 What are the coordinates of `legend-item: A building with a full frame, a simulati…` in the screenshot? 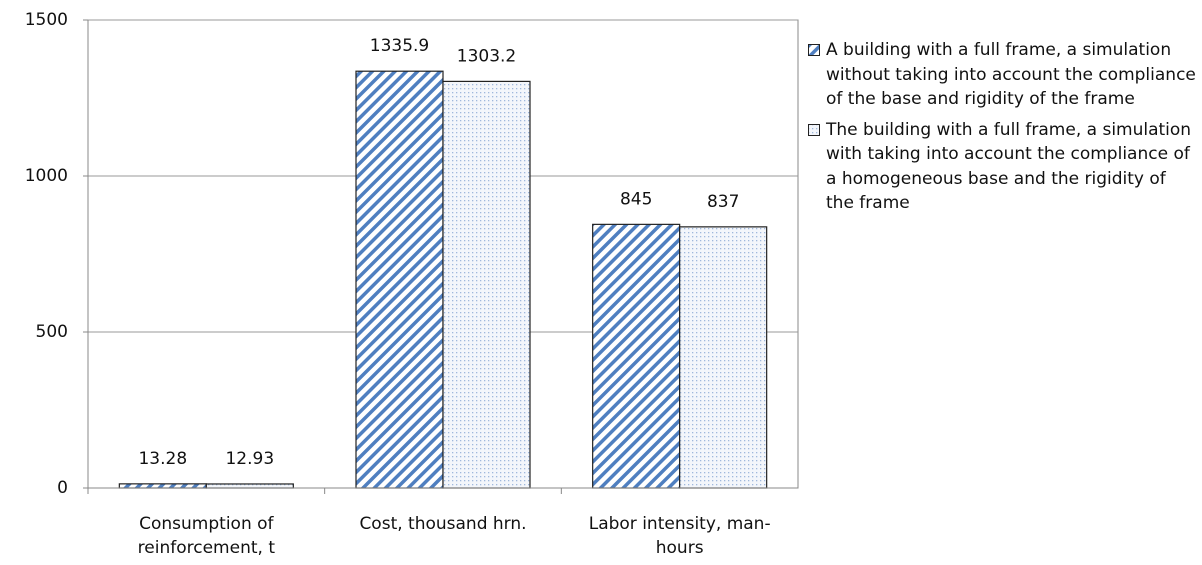 It's located at (1001, 75).